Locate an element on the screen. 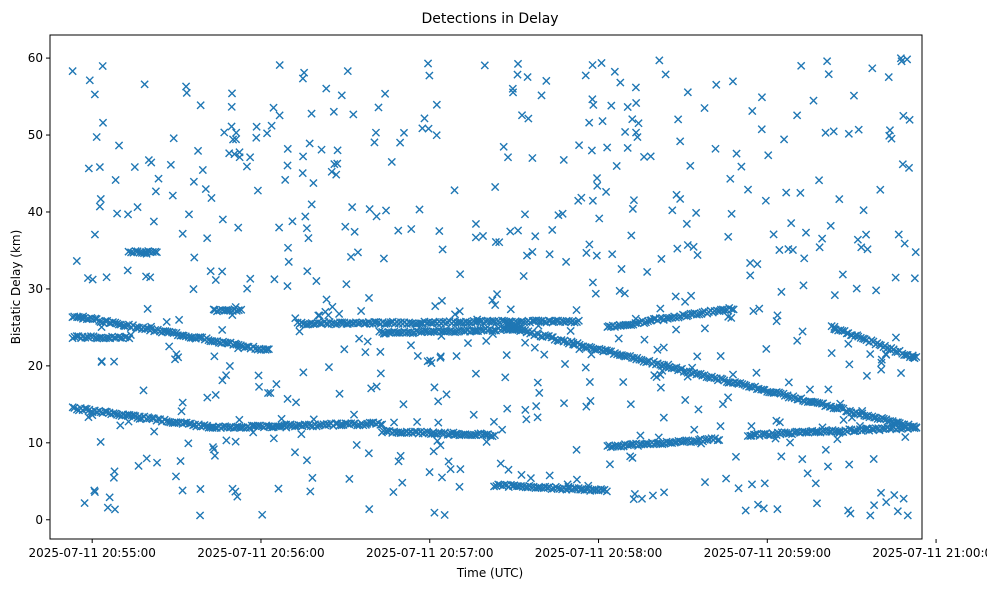 The width and height of the screenshot is (987, 590). x-tick-label: 2025-07-11 20:59:00 is located at coordinates (767, 553).